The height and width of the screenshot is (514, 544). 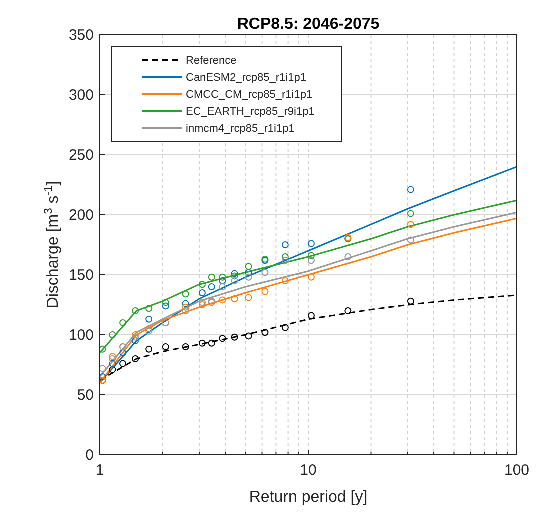 I want to click on x-tick-label: 10, so click(x=308, y=470).